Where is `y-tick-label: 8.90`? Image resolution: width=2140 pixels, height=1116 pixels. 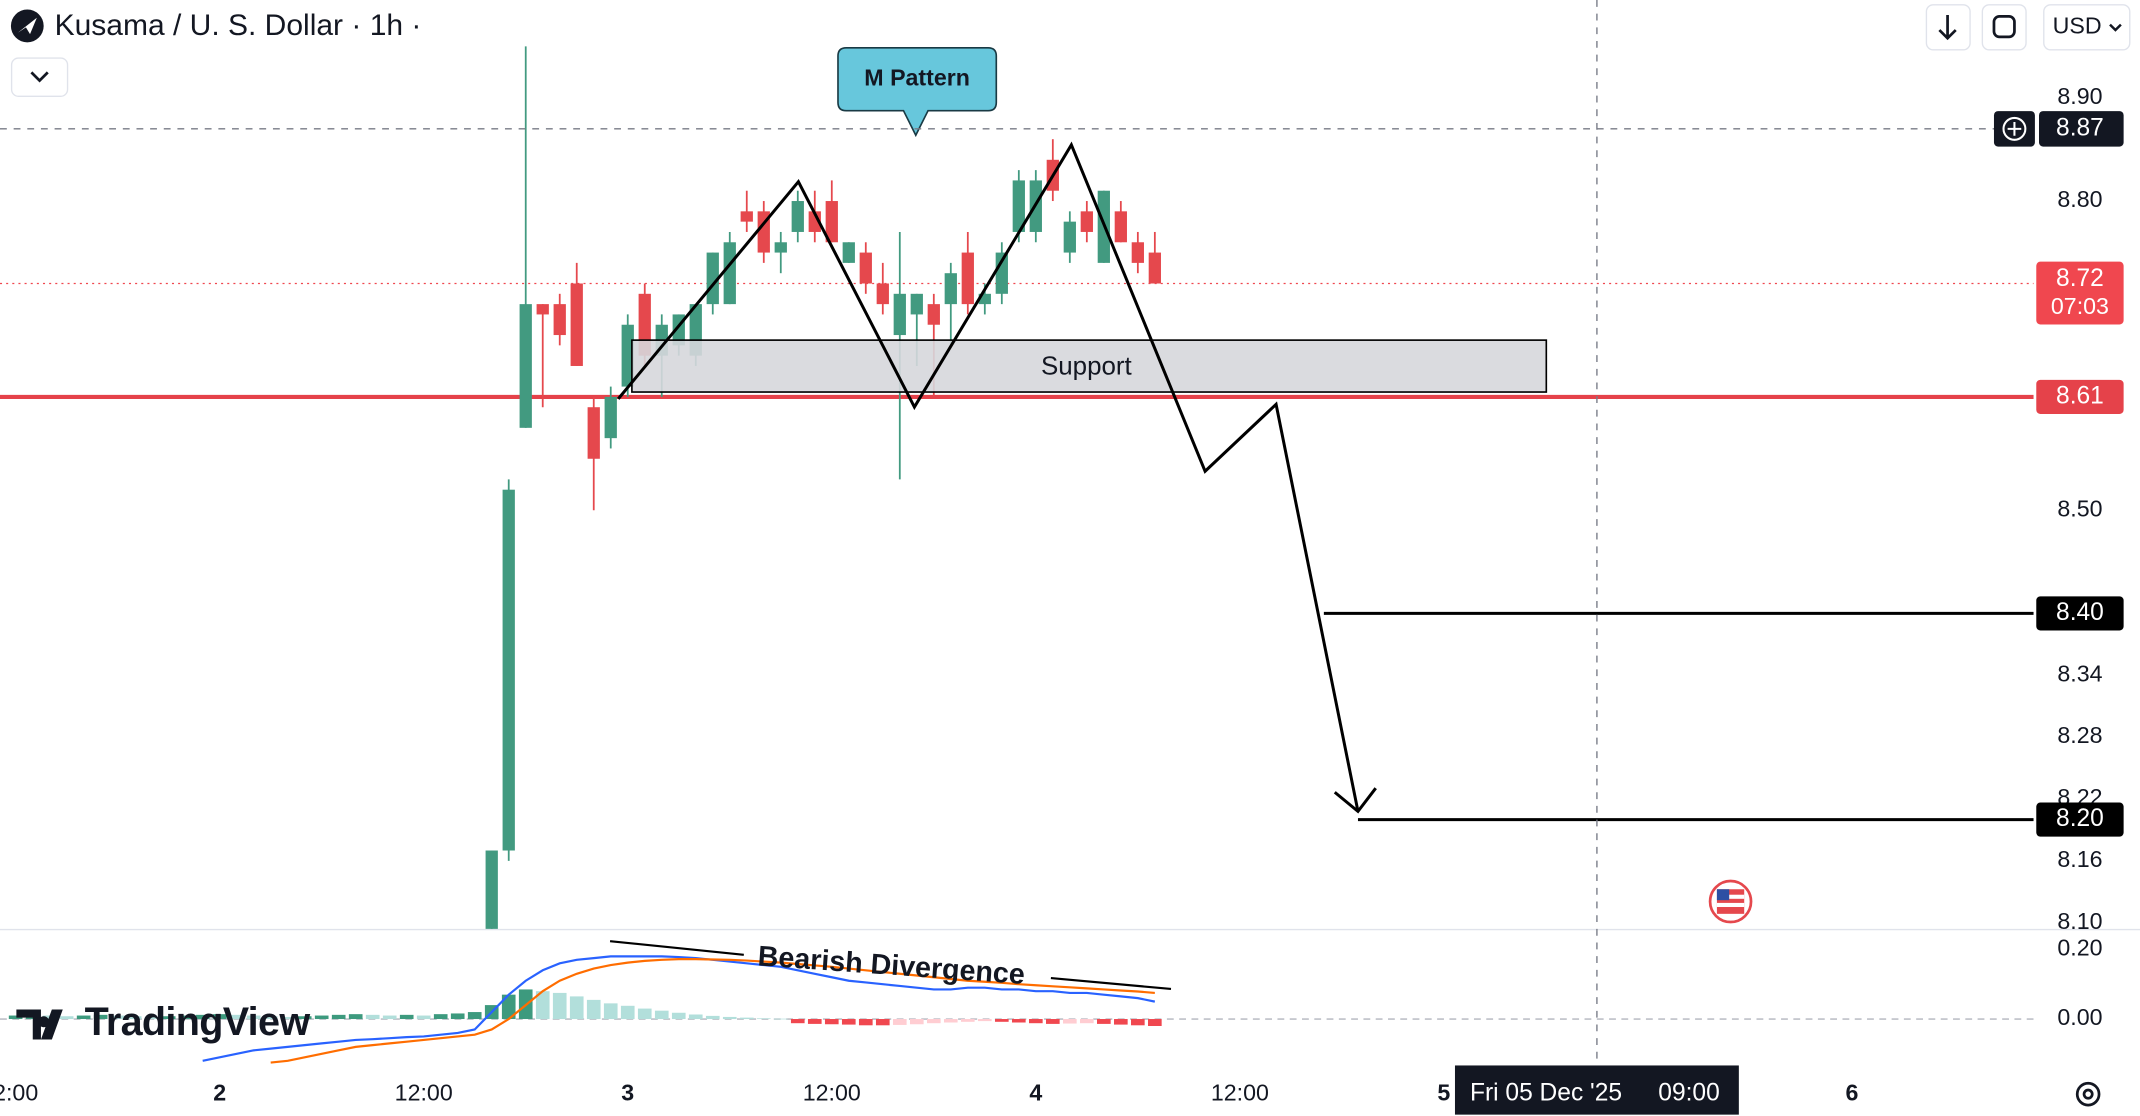 y-tick-label: 8.90 is located at coordinates (2079, 96).